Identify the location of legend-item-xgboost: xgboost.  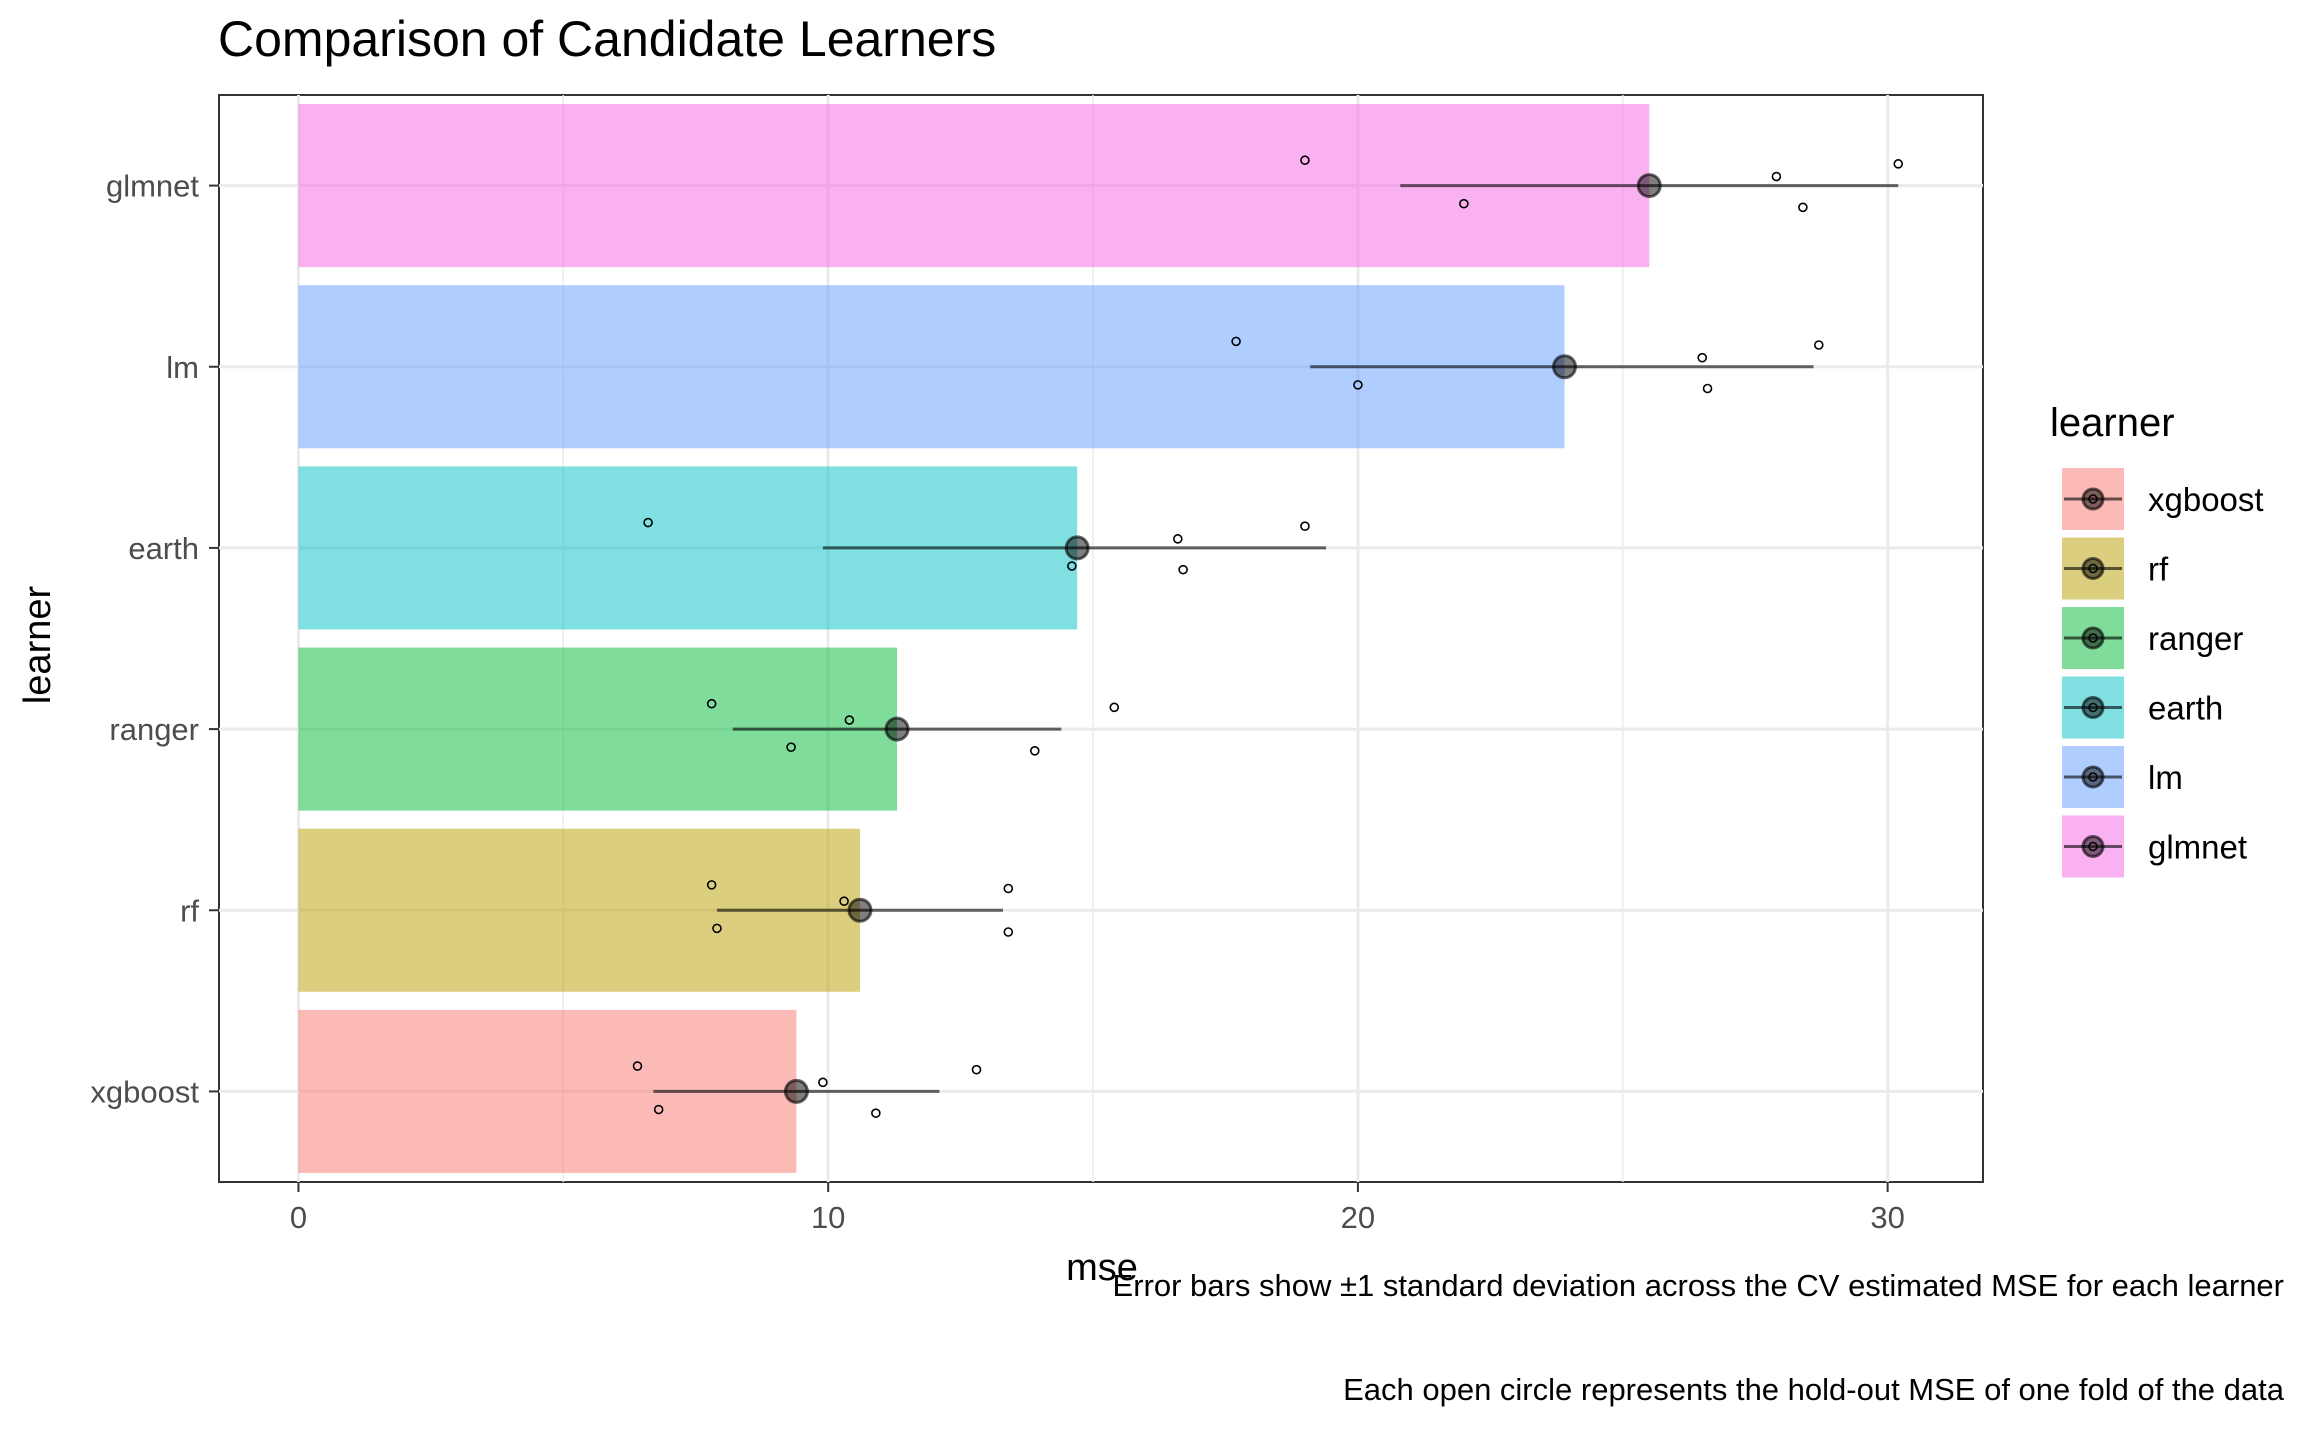
(2163, 499).